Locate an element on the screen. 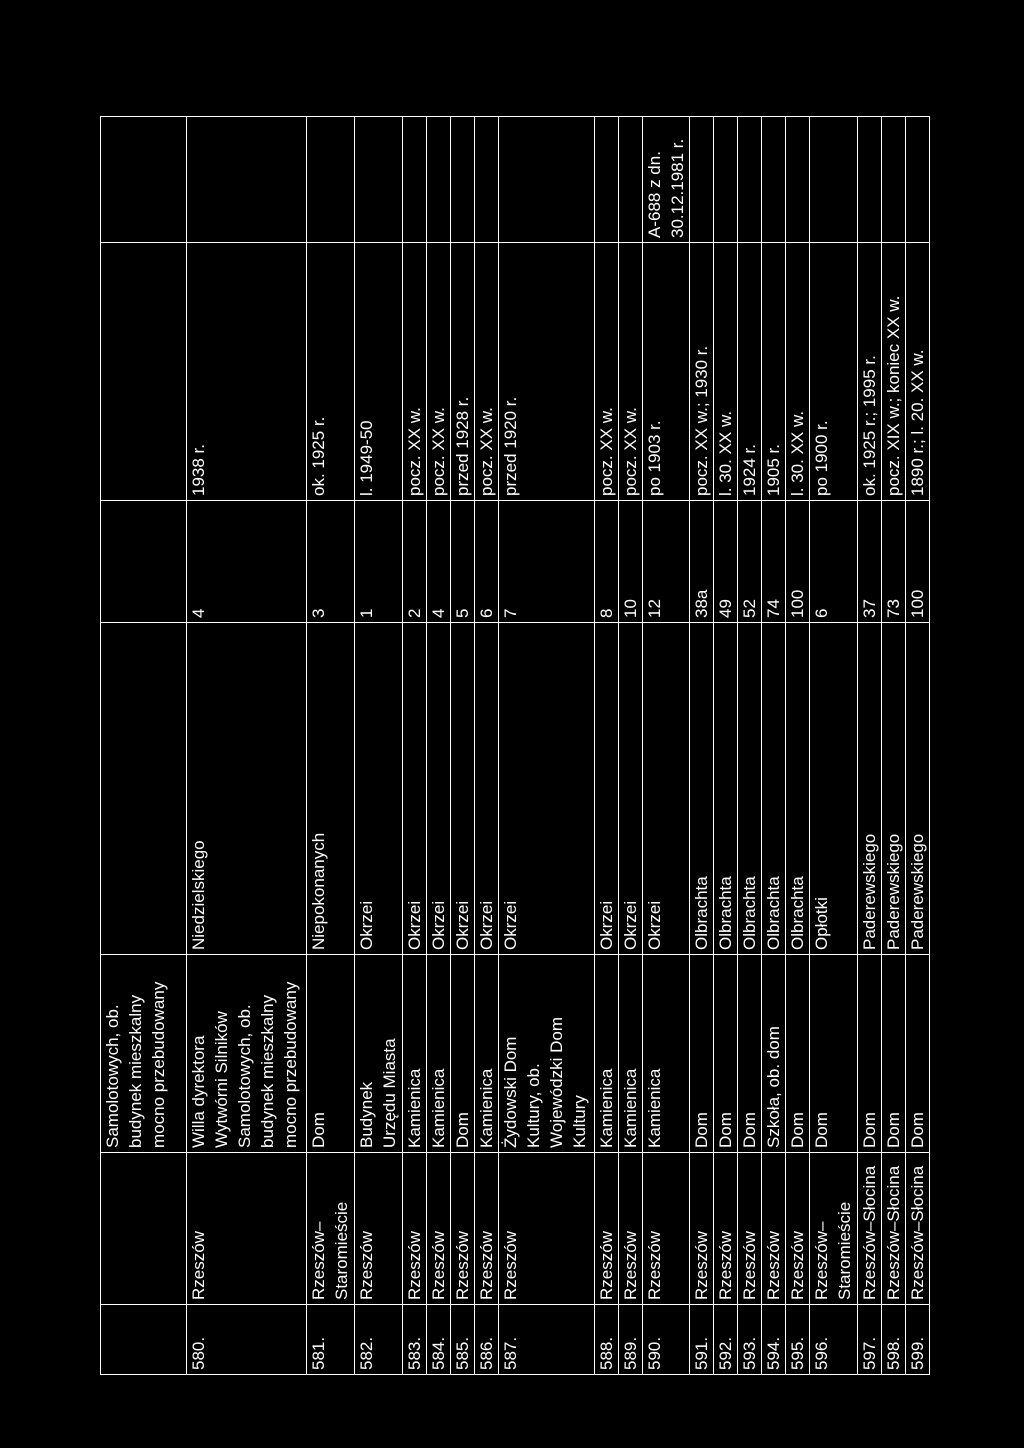  cell-object: Budynek Urzędu Miasta is located at coordinates (378, 1053).